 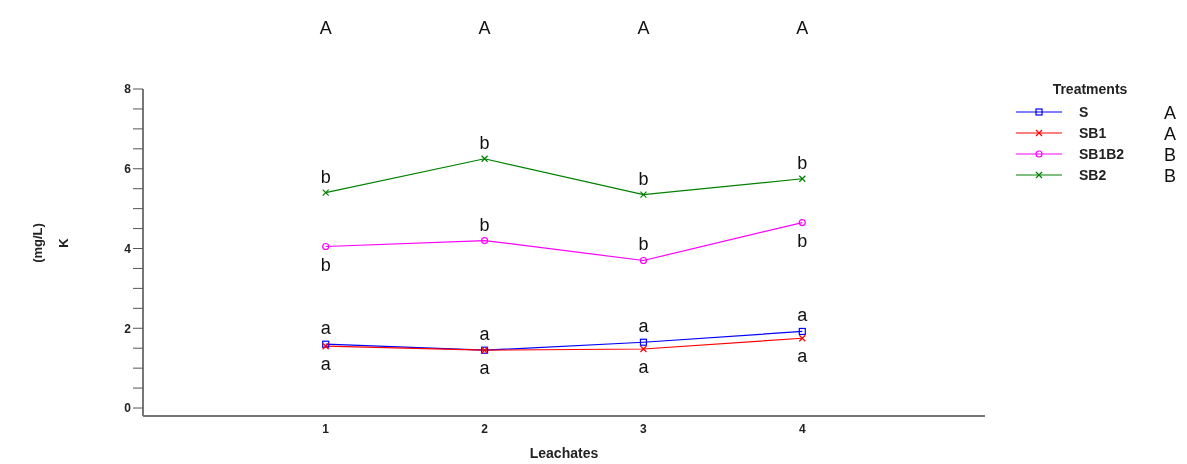 I want to click on x-tick-label: 4, so click(x=802, y=428).